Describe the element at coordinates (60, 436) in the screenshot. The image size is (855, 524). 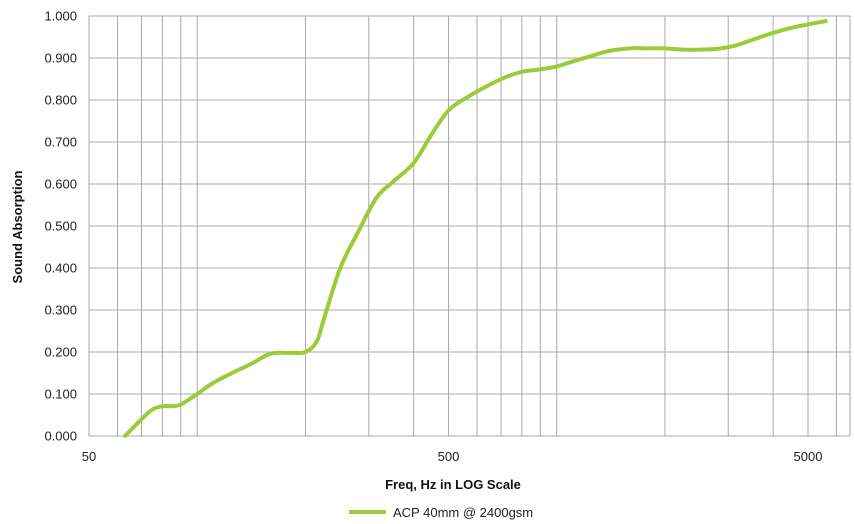
I see `y-tick-label-0: 0.000` at that location.